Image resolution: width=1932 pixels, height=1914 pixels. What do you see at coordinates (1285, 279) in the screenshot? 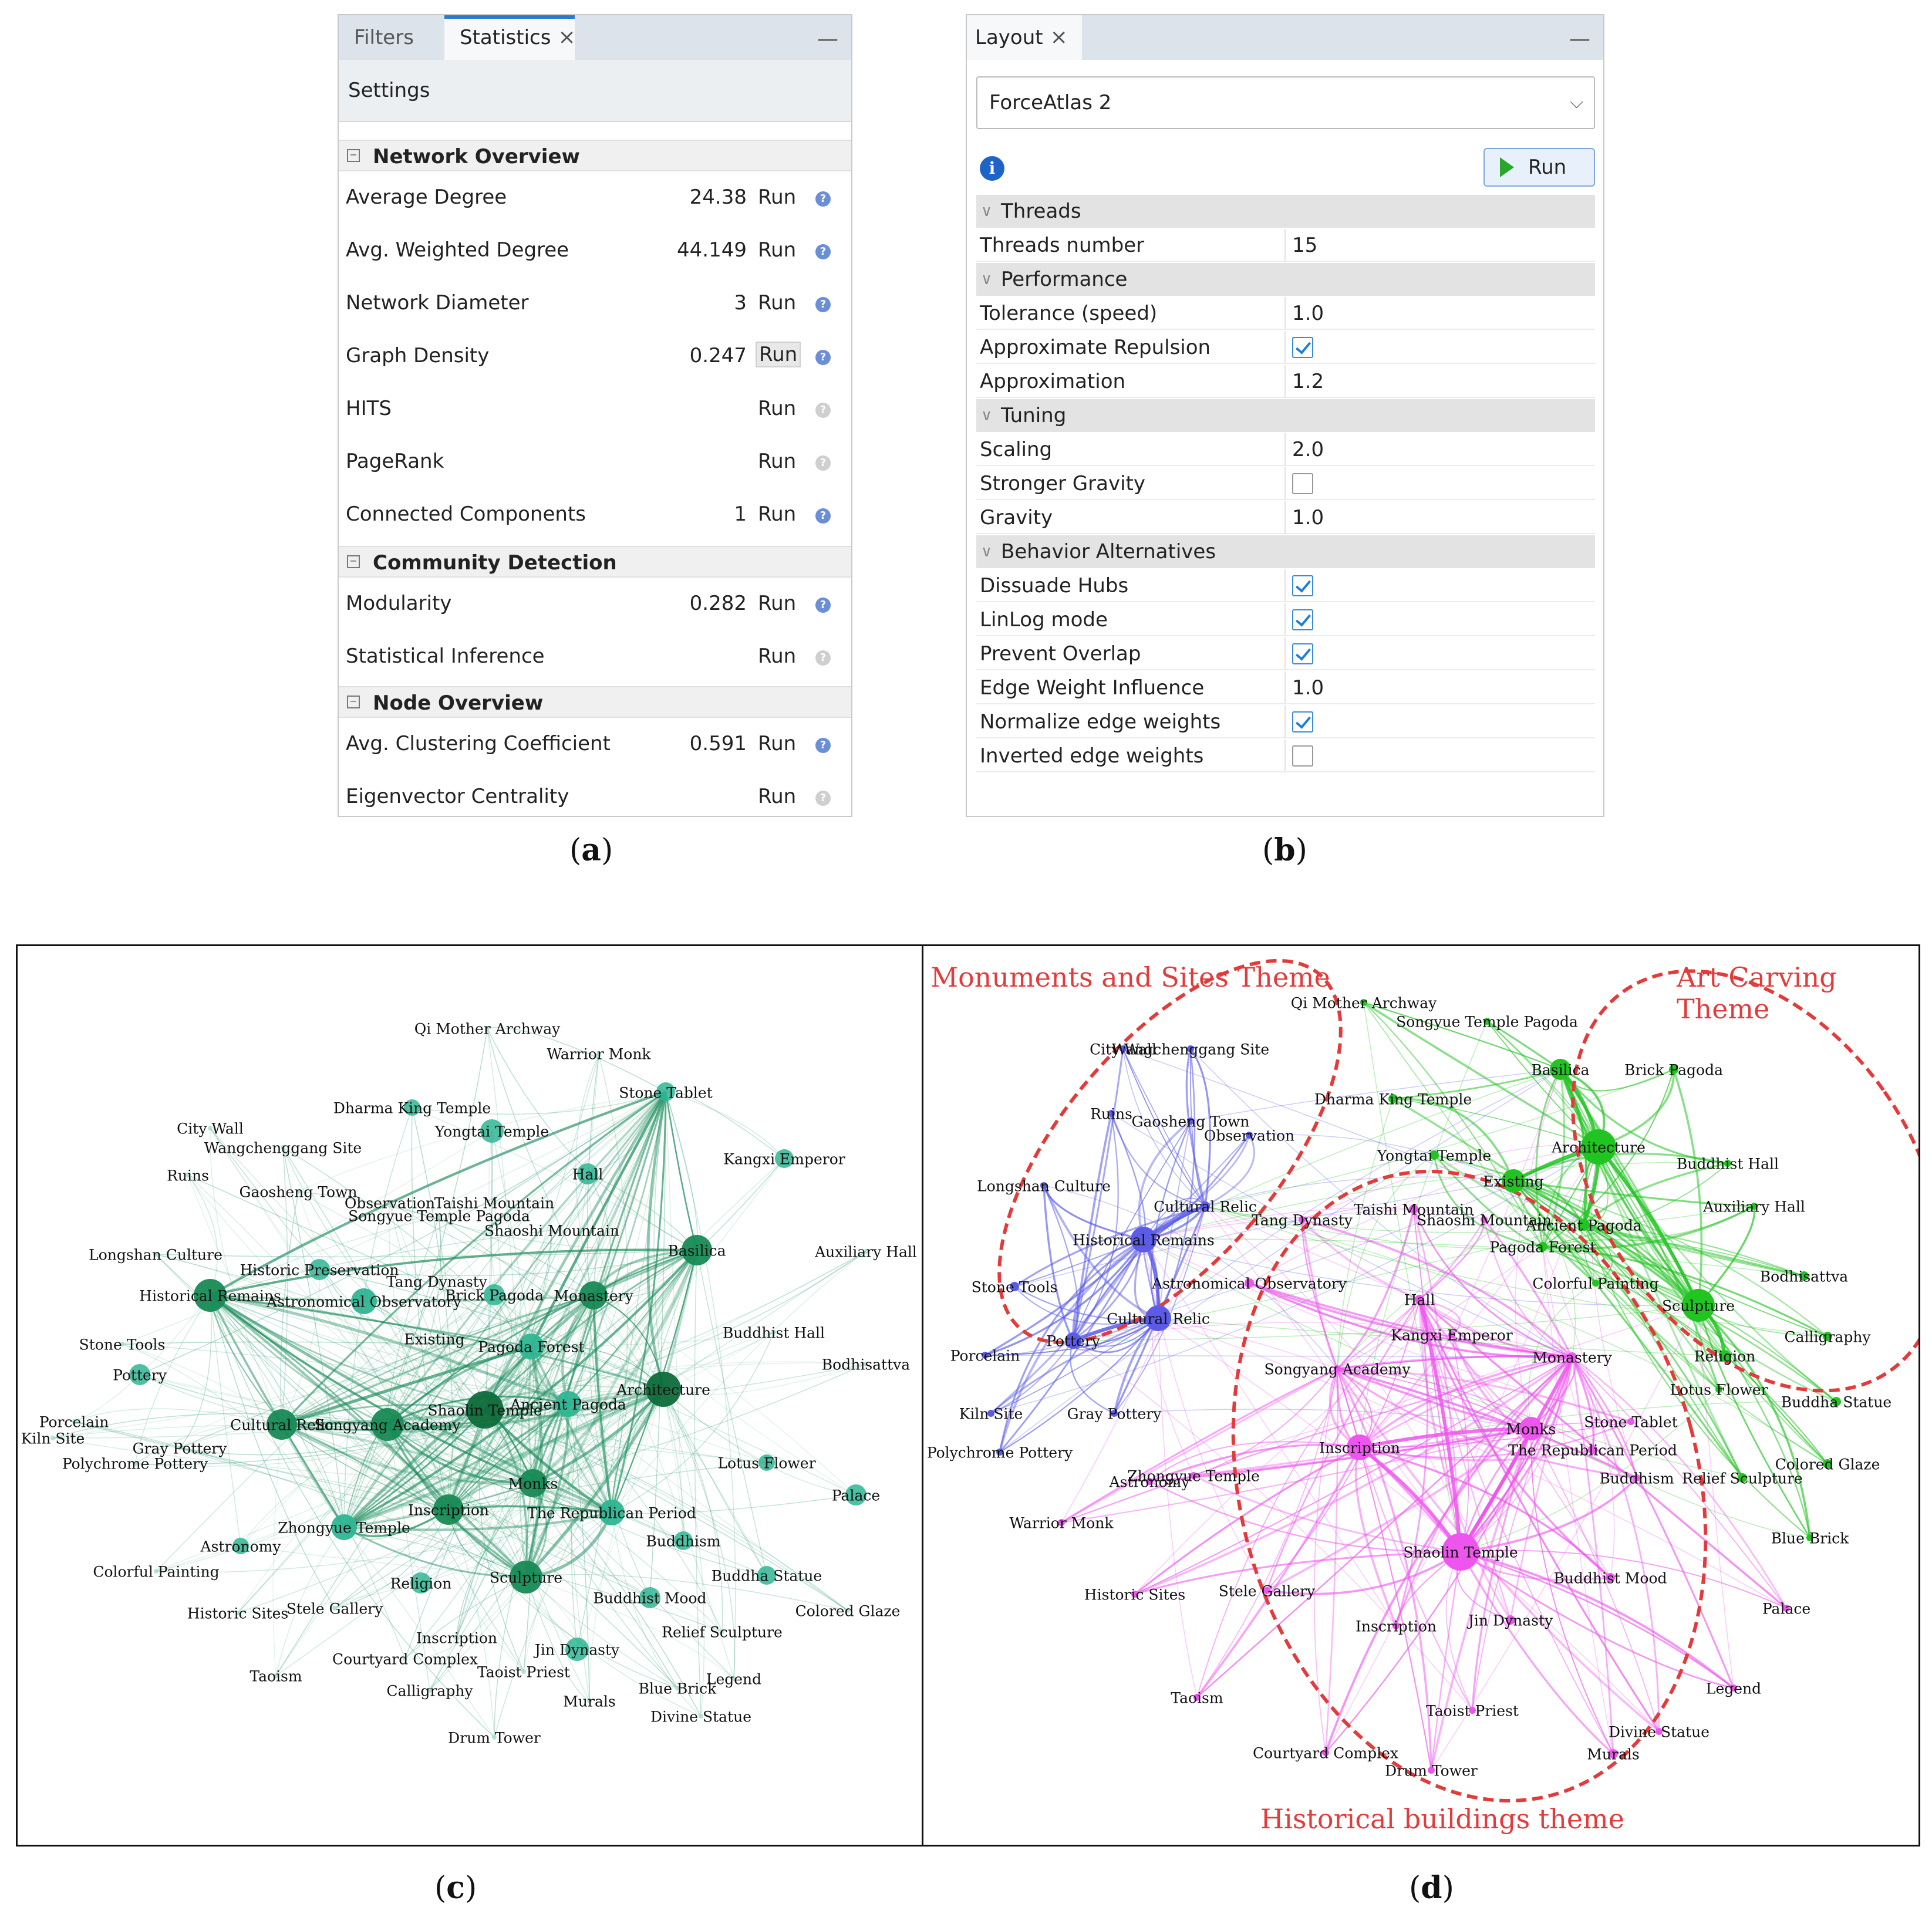
I see `property-group-header: ∨ Performance` at bounding box center [1285, 279].